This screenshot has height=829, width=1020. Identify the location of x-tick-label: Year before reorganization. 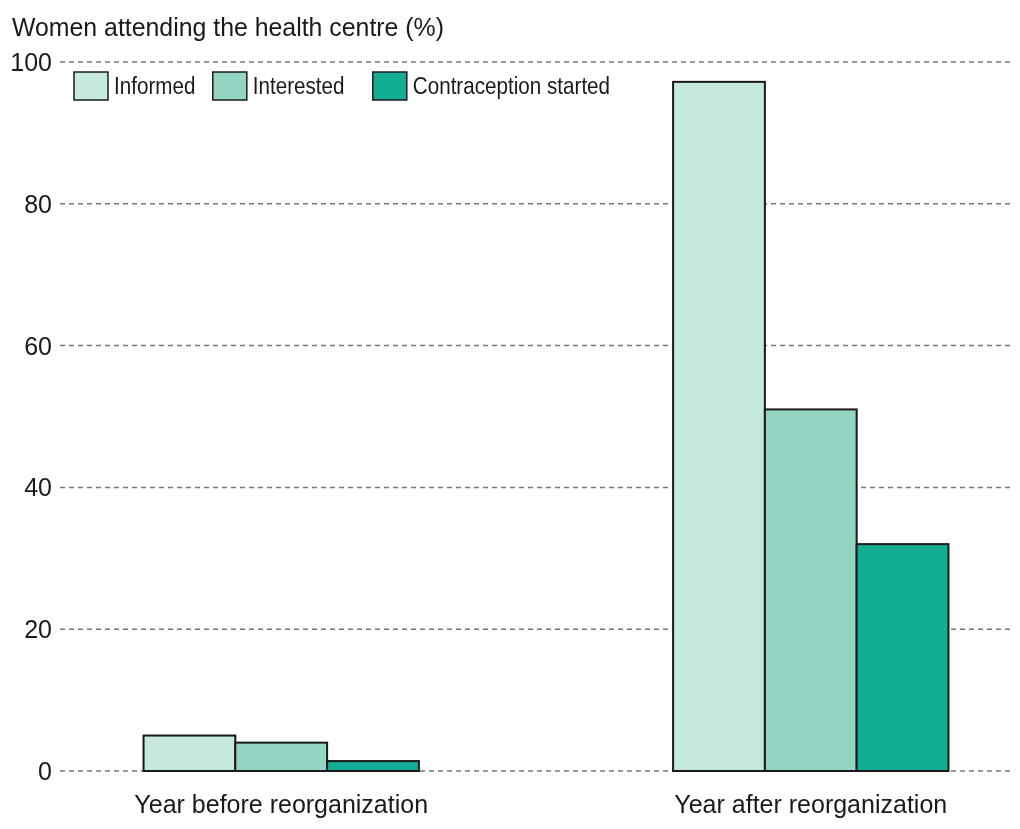
(281, 804).